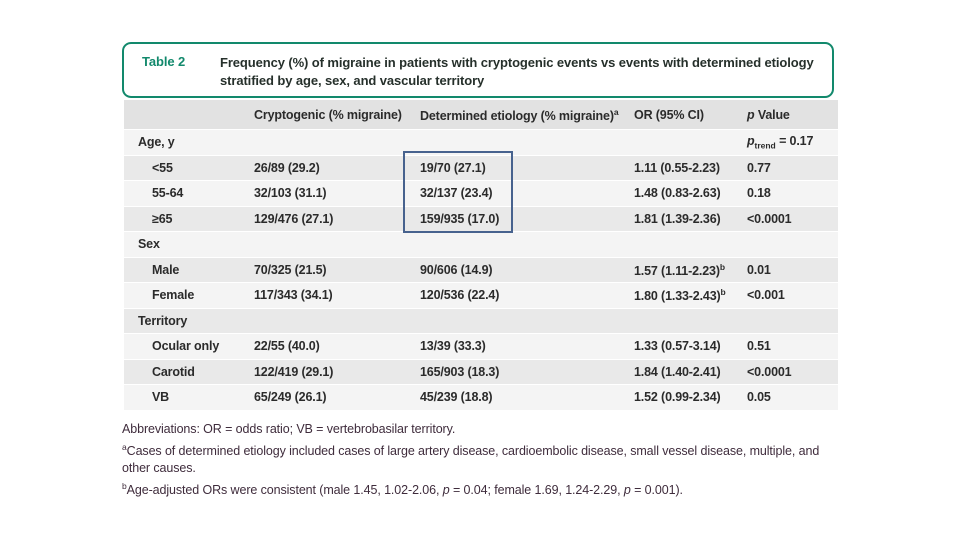 The image size is (960, 540). What do you see at coordinates (460, 295) in the screenshot?
I see `table-cell: 120/536 (22.4)` at bounding box center [460, 295].